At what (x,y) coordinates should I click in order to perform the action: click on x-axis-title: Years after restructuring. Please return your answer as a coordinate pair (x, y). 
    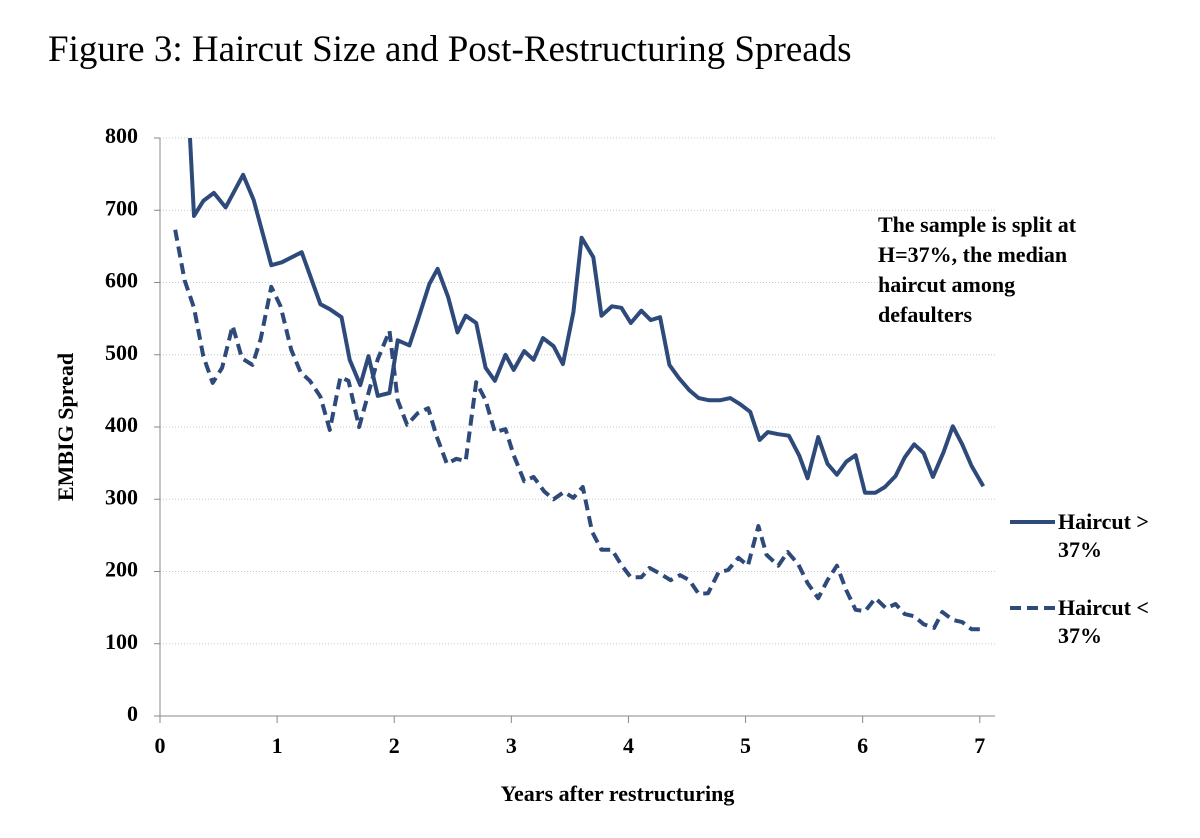
    Looking at the image, I should click on (618, 793).